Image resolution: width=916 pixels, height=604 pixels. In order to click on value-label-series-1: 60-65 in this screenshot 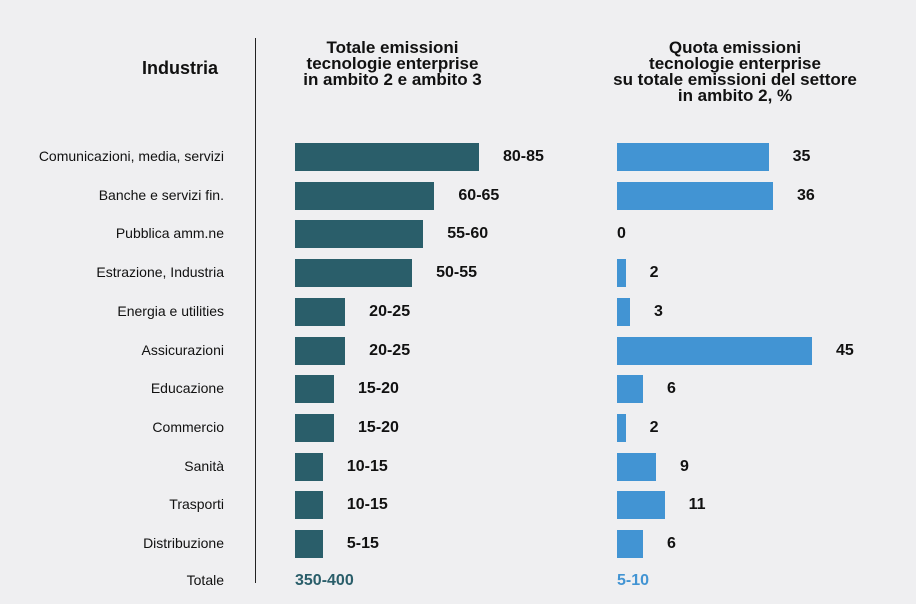, I will do `click(479, 195)`.